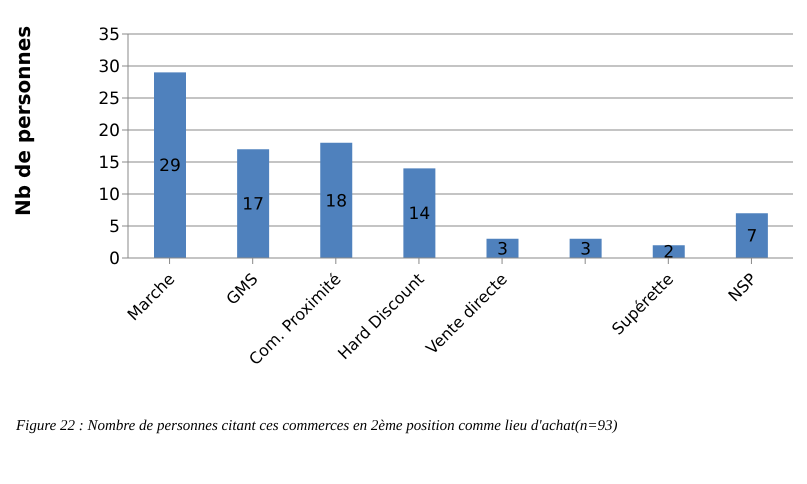 The image size is (807, 484). I want to click on data-label: 14, so click(419, 214).